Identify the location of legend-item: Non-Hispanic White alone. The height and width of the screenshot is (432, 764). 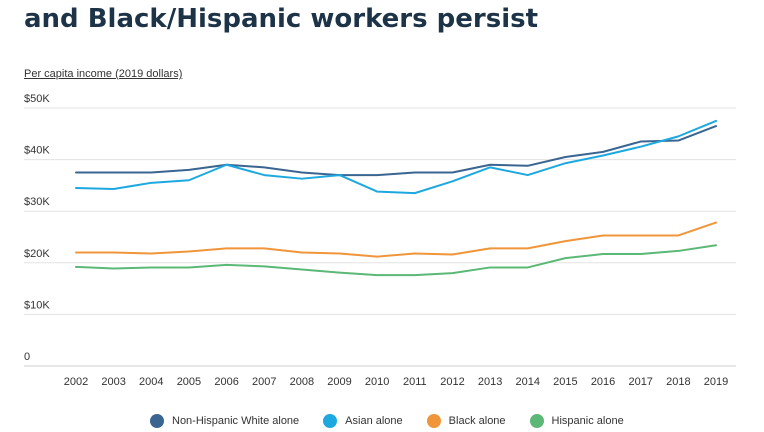
(224, 421).